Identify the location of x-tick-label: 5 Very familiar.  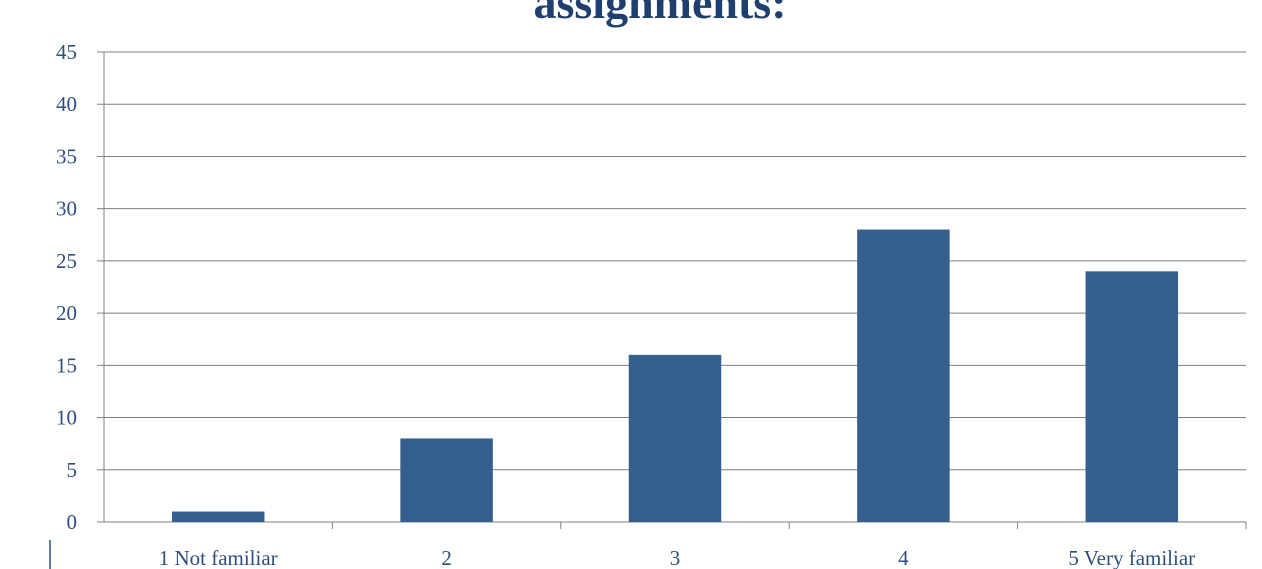
(1131, 557).